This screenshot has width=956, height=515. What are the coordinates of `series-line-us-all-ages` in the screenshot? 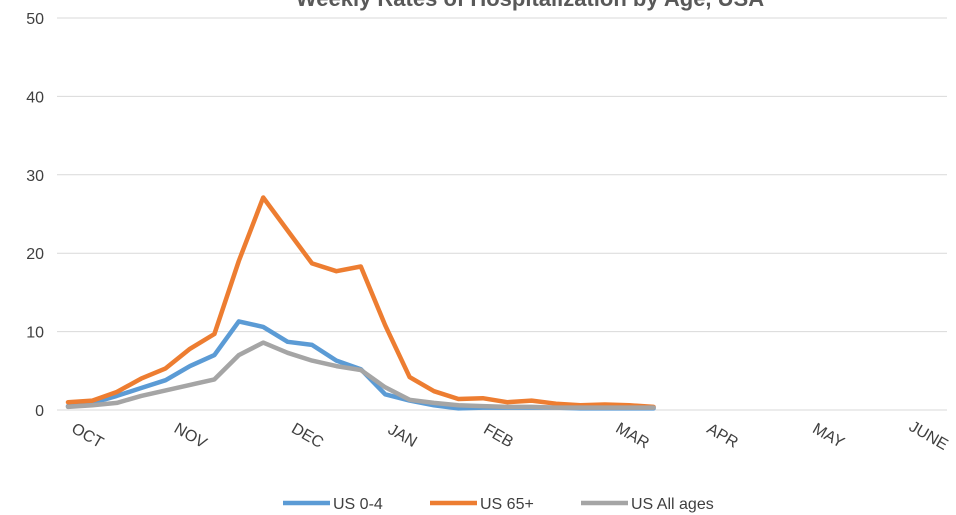 It's located at (360, 375).